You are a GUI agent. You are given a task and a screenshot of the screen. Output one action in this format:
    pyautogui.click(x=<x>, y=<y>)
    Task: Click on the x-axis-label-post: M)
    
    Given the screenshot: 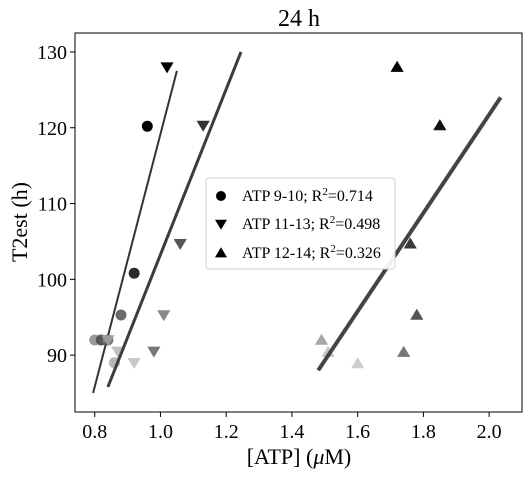 What is the action you would take?
    pyautogui.click(x=337, y=456)
    